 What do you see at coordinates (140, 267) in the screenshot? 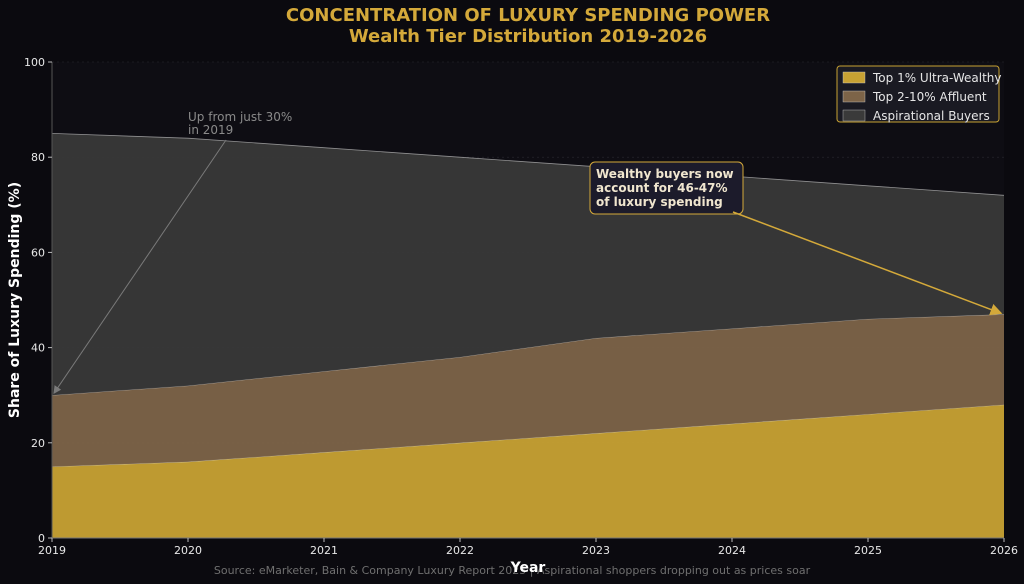
I see `annotation-muted-arrow` at bounding box center [140, 267].